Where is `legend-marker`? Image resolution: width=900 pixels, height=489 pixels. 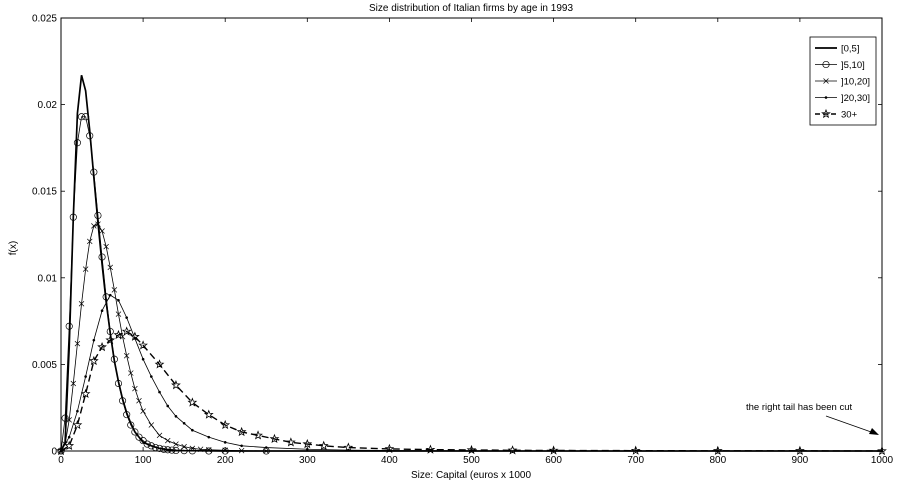 legend-marker is located at coordinates (826, 64).